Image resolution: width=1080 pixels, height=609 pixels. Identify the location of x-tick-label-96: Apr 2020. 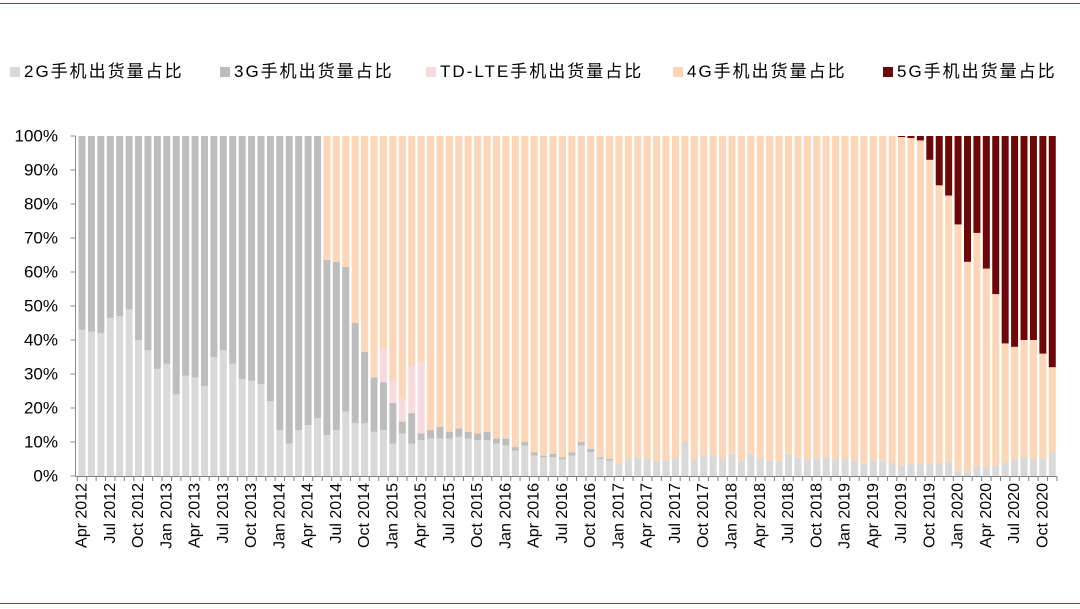
(986, 515).